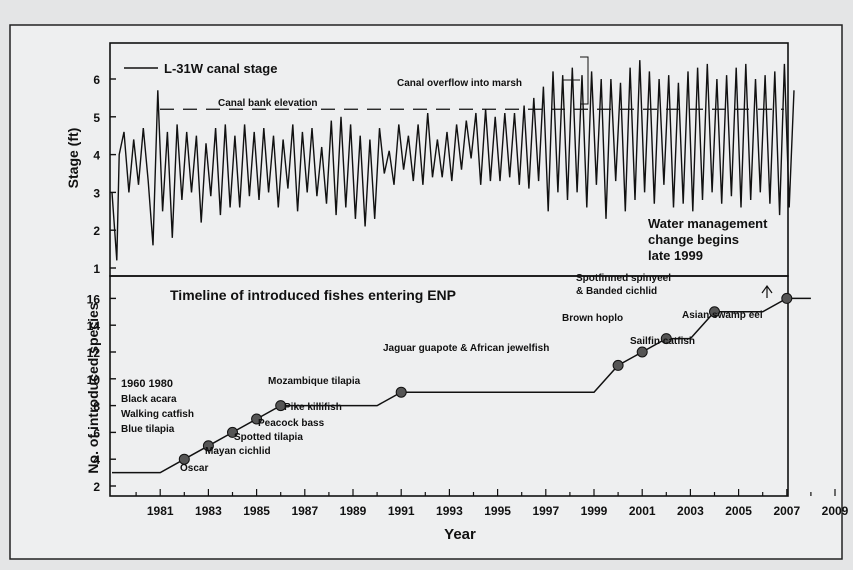 The height and width of the screenshot is (570, 853). What do you see at coordinates (545, 511) in the screenshot?
I see `x-tick-label: 1997` at bounding box center [545, 511].